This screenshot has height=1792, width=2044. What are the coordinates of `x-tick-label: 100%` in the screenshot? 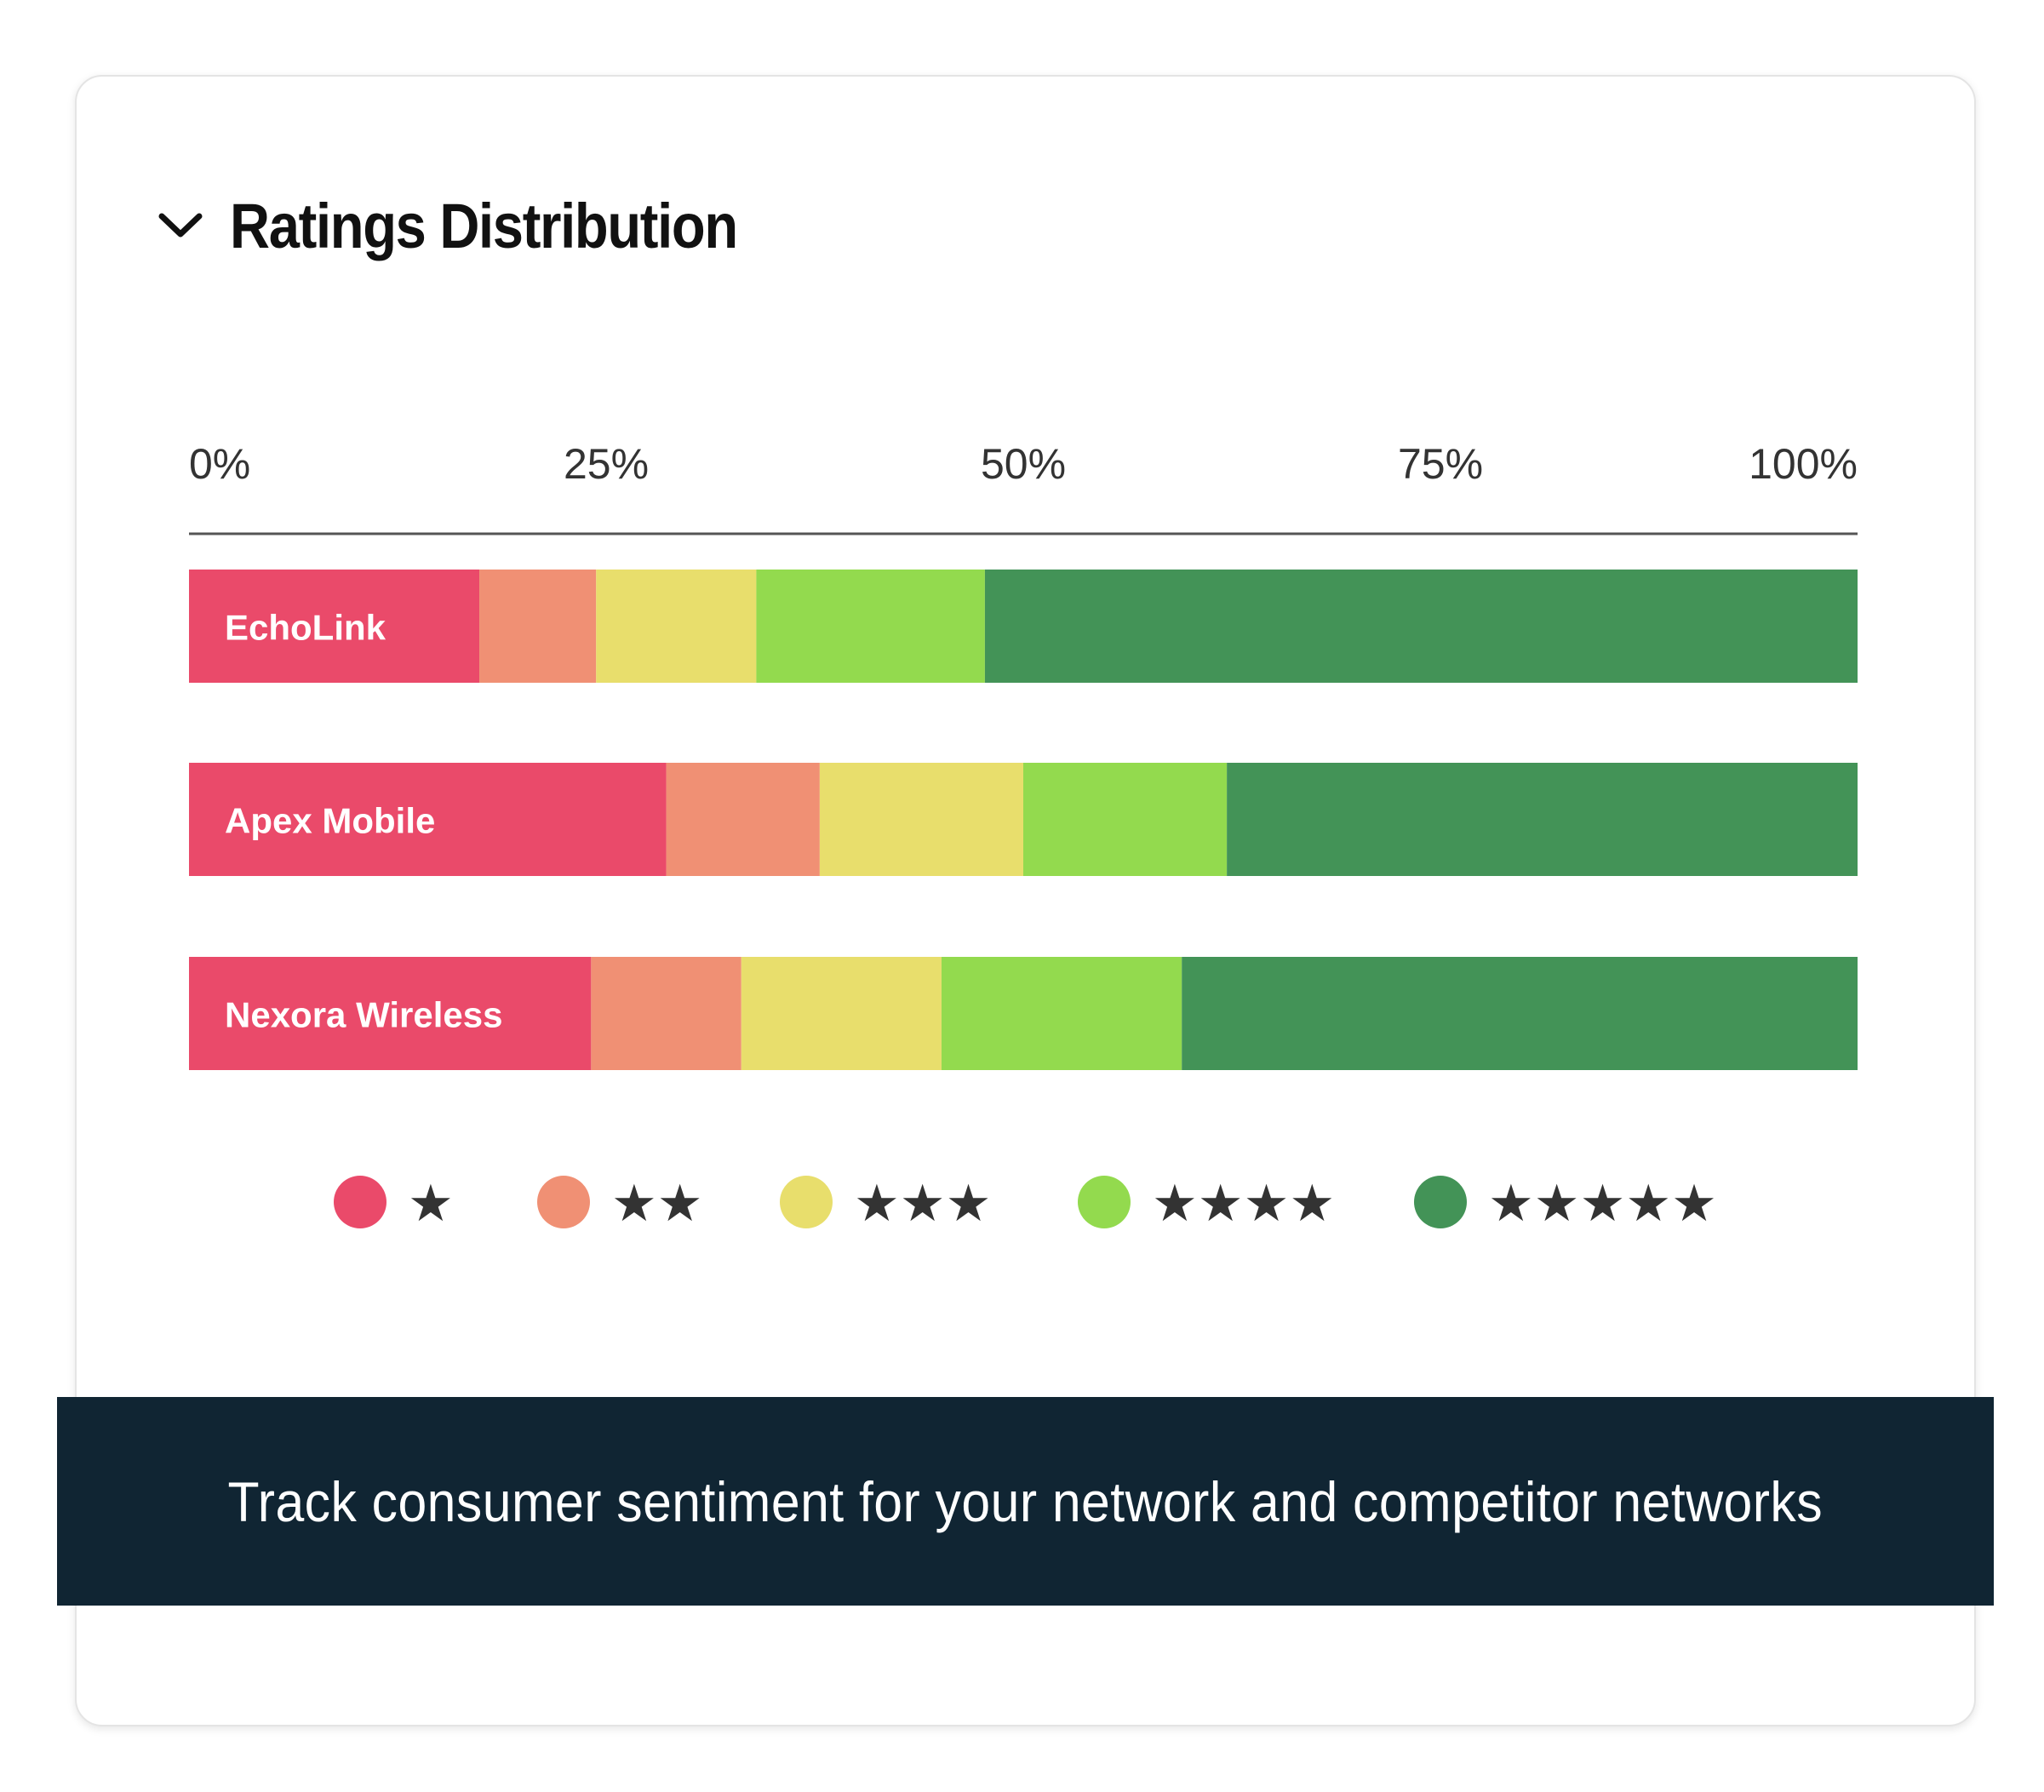 It's located at (1803, 464).